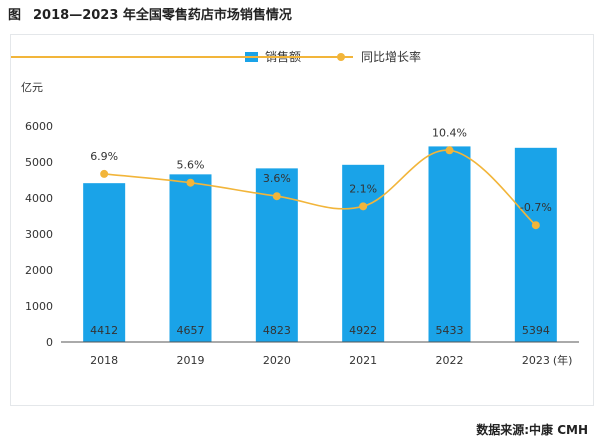 The image size is (600, 447). I want to click on x-tick-label: 2020, so click(277, 360).